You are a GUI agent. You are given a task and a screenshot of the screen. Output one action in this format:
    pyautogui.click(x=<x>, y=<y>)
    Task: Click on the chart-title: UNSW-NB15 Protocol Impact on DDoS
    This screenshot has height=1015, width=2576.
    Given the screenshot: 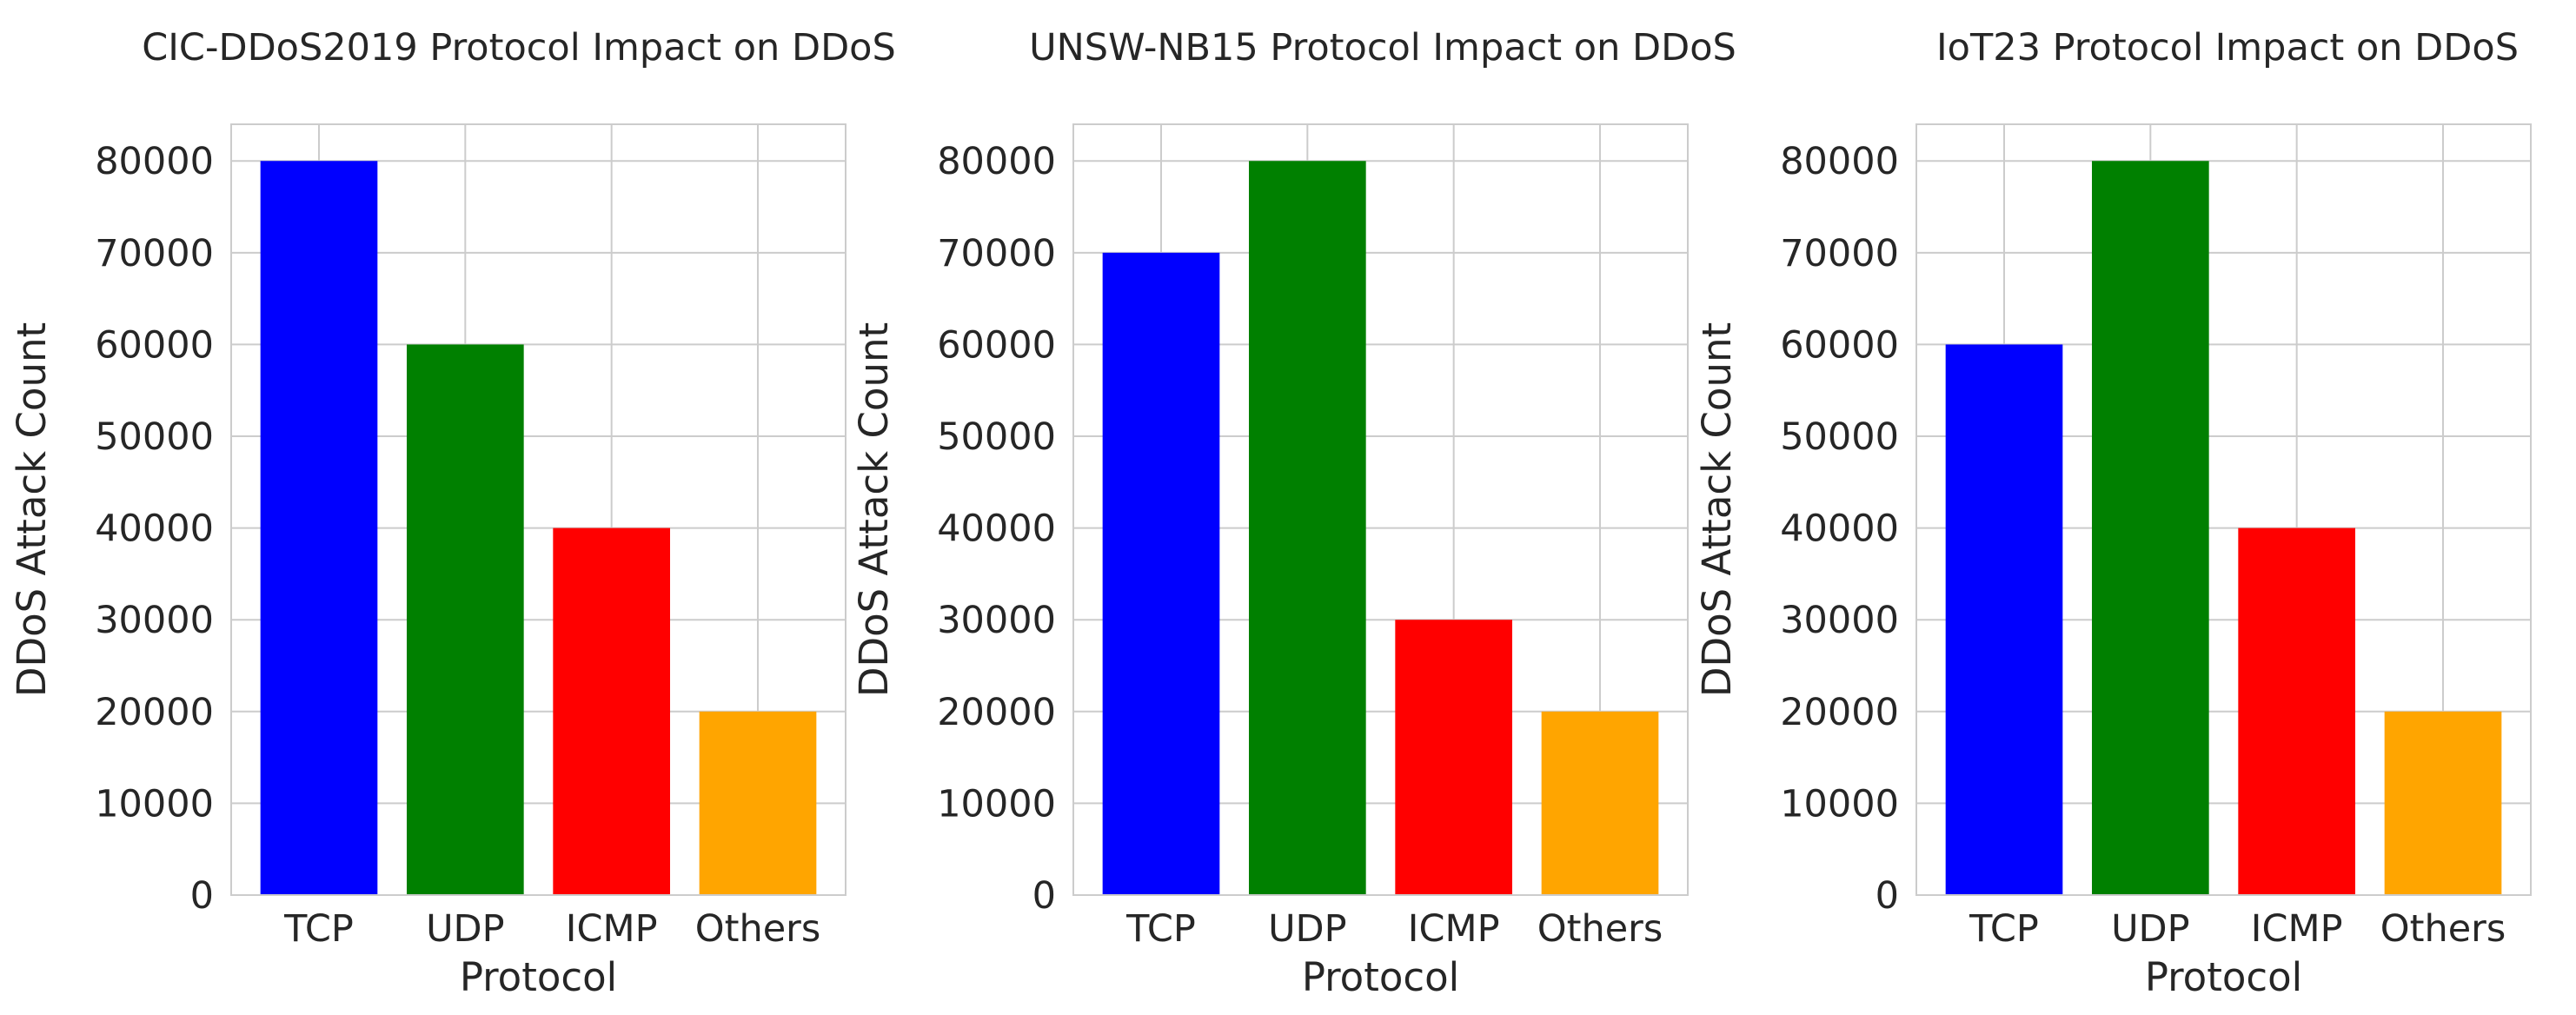 What is the action you would take?
    pyautogui.click(x=1382, y=48)
    